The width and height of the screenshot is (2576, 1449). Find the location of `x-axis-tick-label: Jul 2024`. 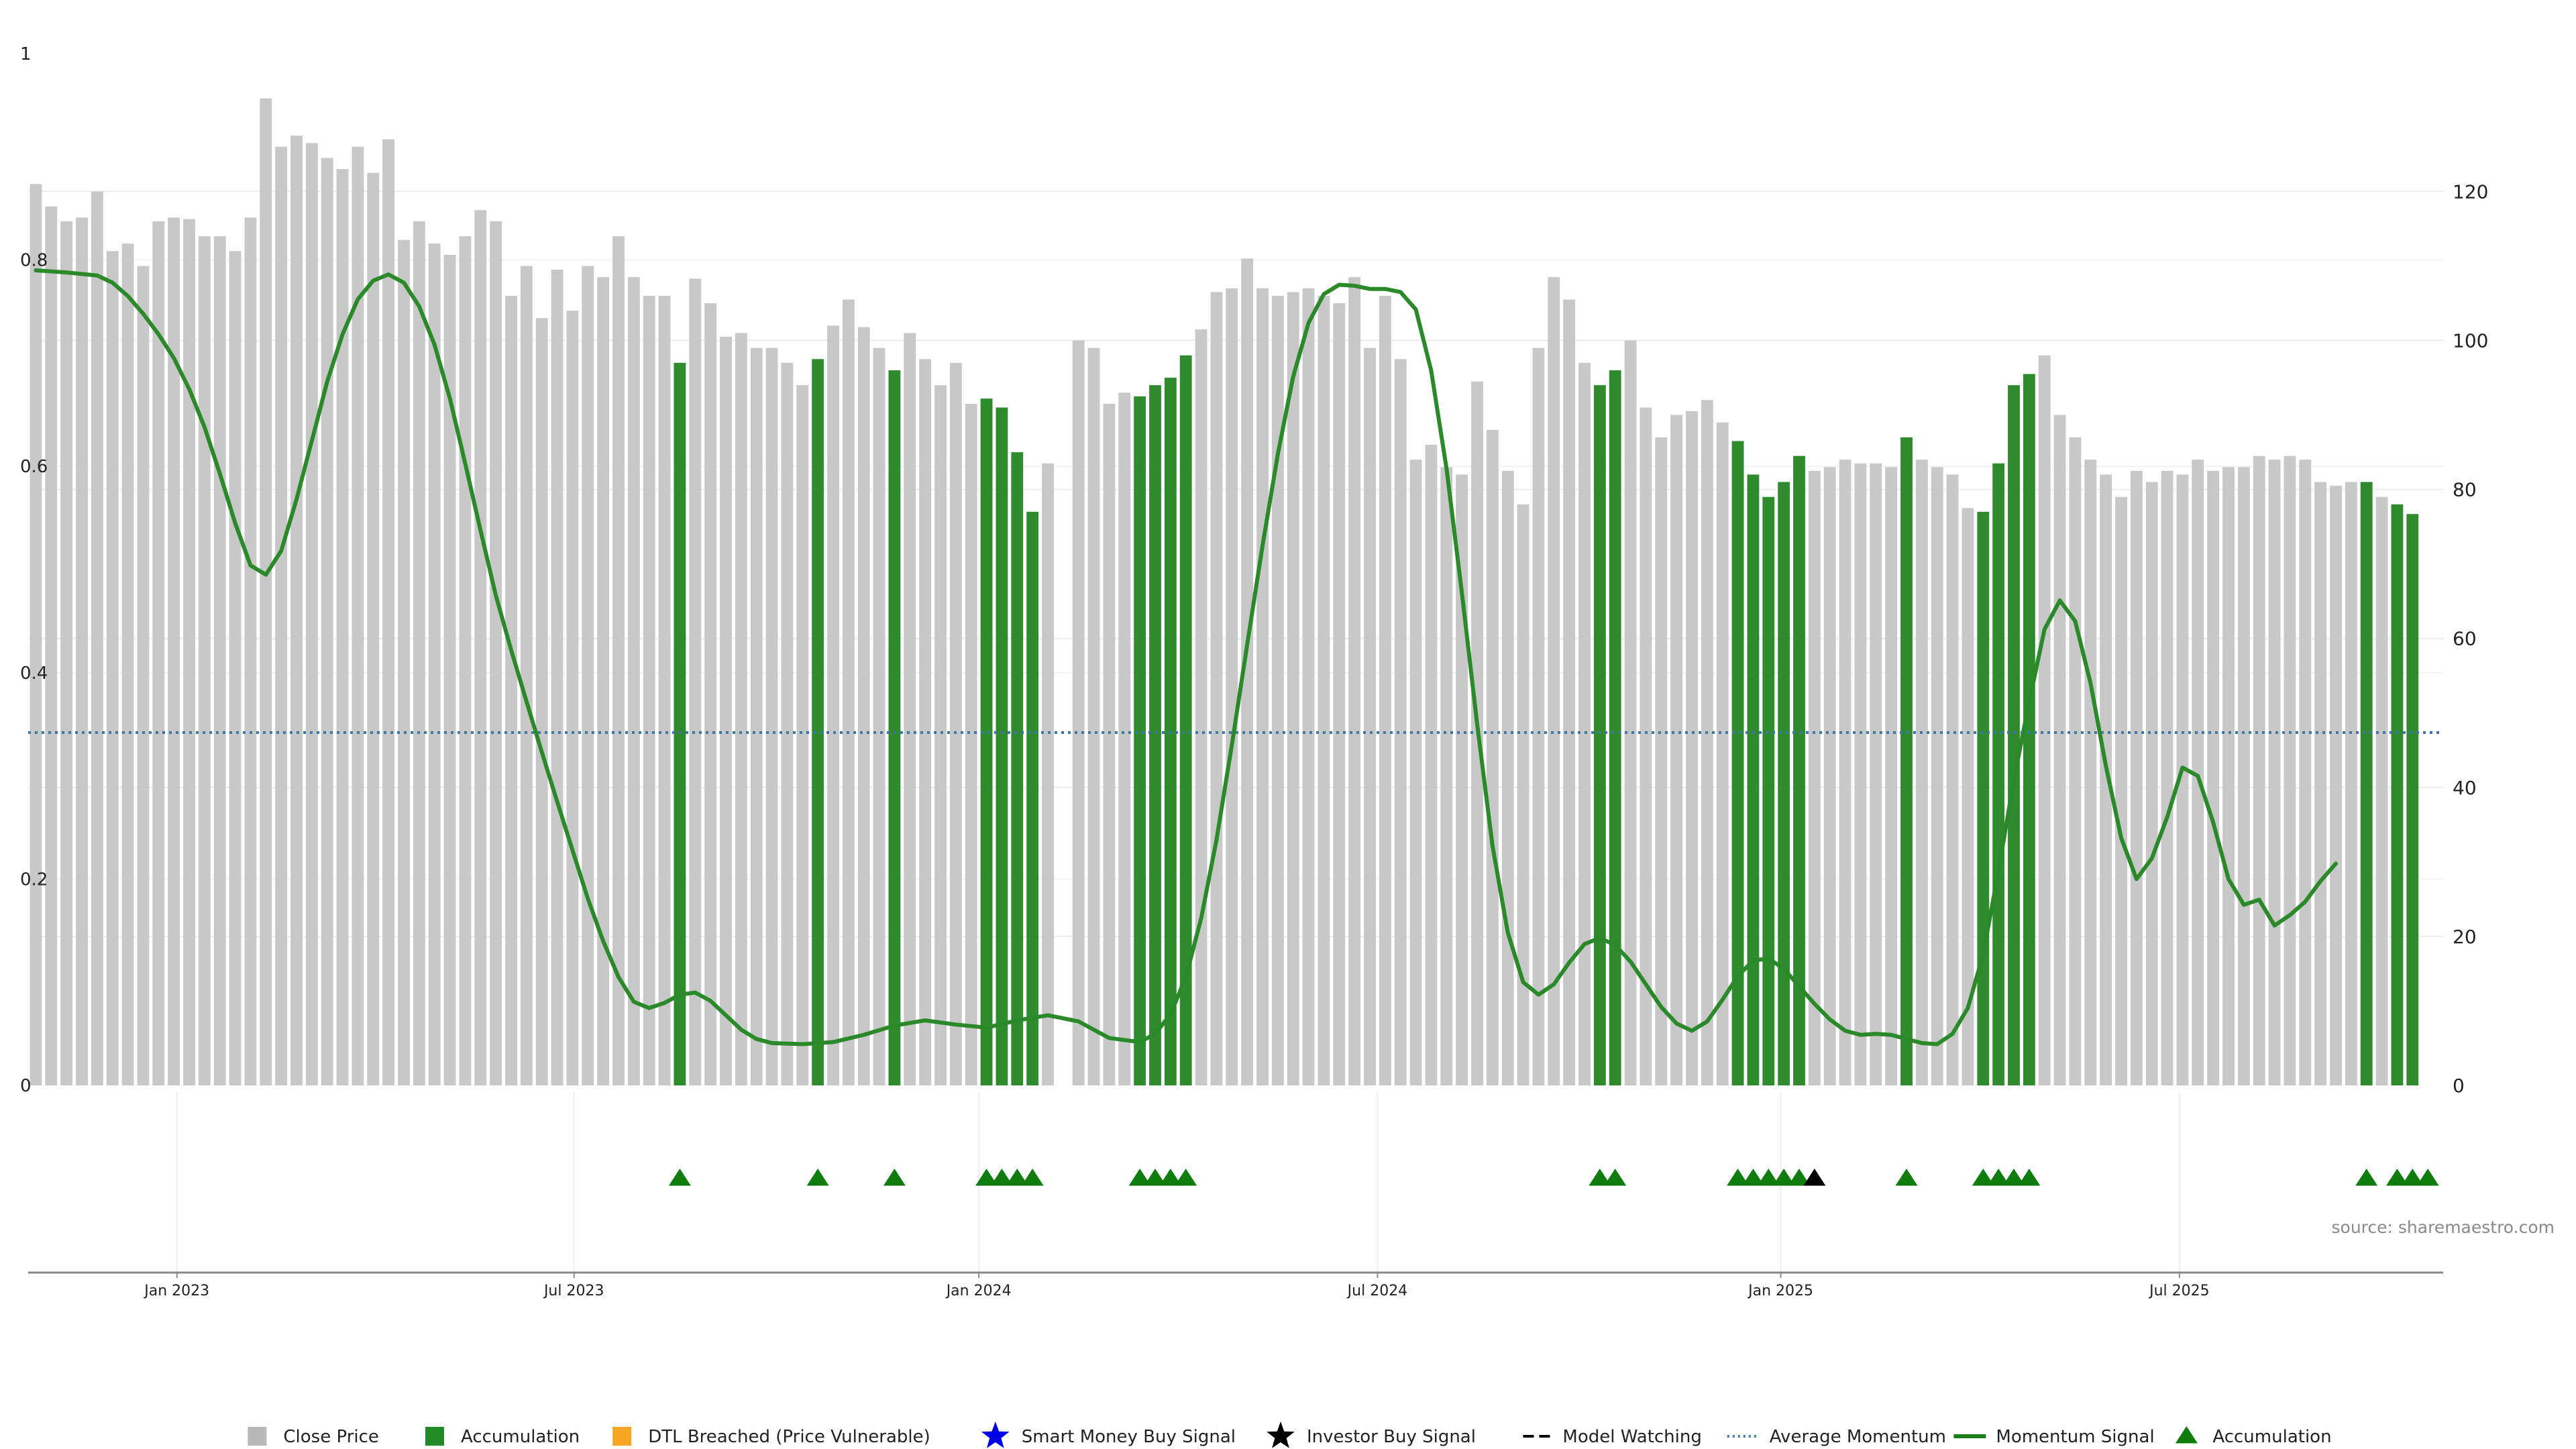

x-axis-tick-label: Jul 2024 is located at coordinates (1377, 1291).